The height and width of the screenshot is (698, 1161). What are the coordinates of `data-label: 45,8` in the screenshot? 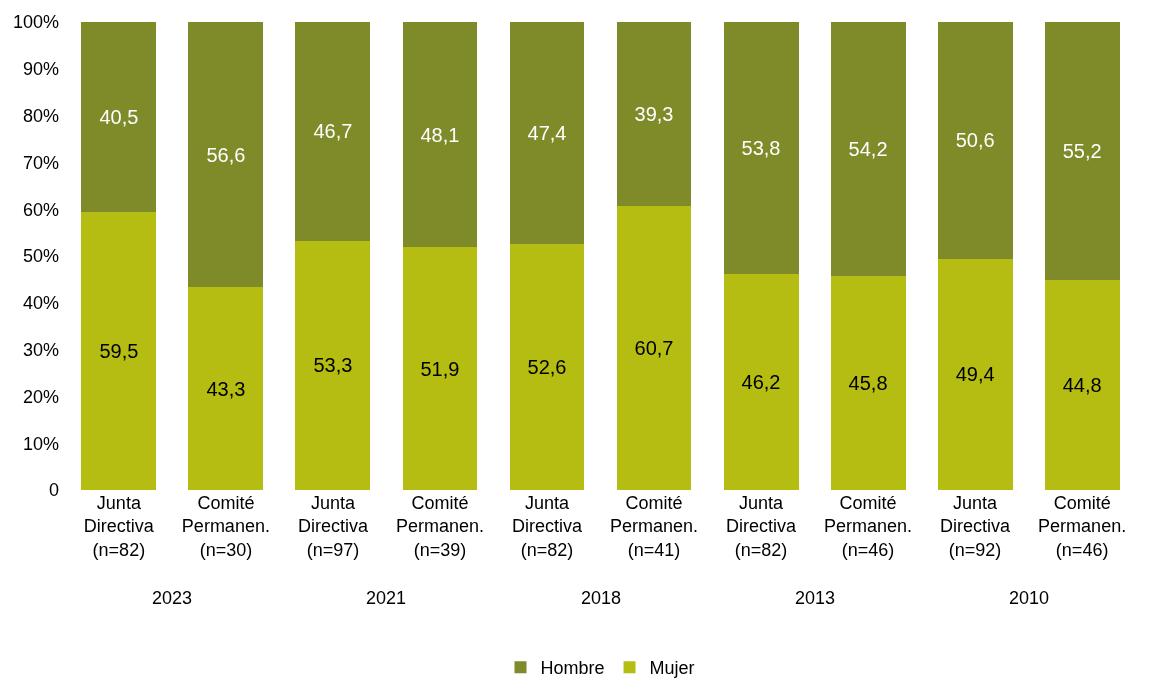 It's located at (868, 382).